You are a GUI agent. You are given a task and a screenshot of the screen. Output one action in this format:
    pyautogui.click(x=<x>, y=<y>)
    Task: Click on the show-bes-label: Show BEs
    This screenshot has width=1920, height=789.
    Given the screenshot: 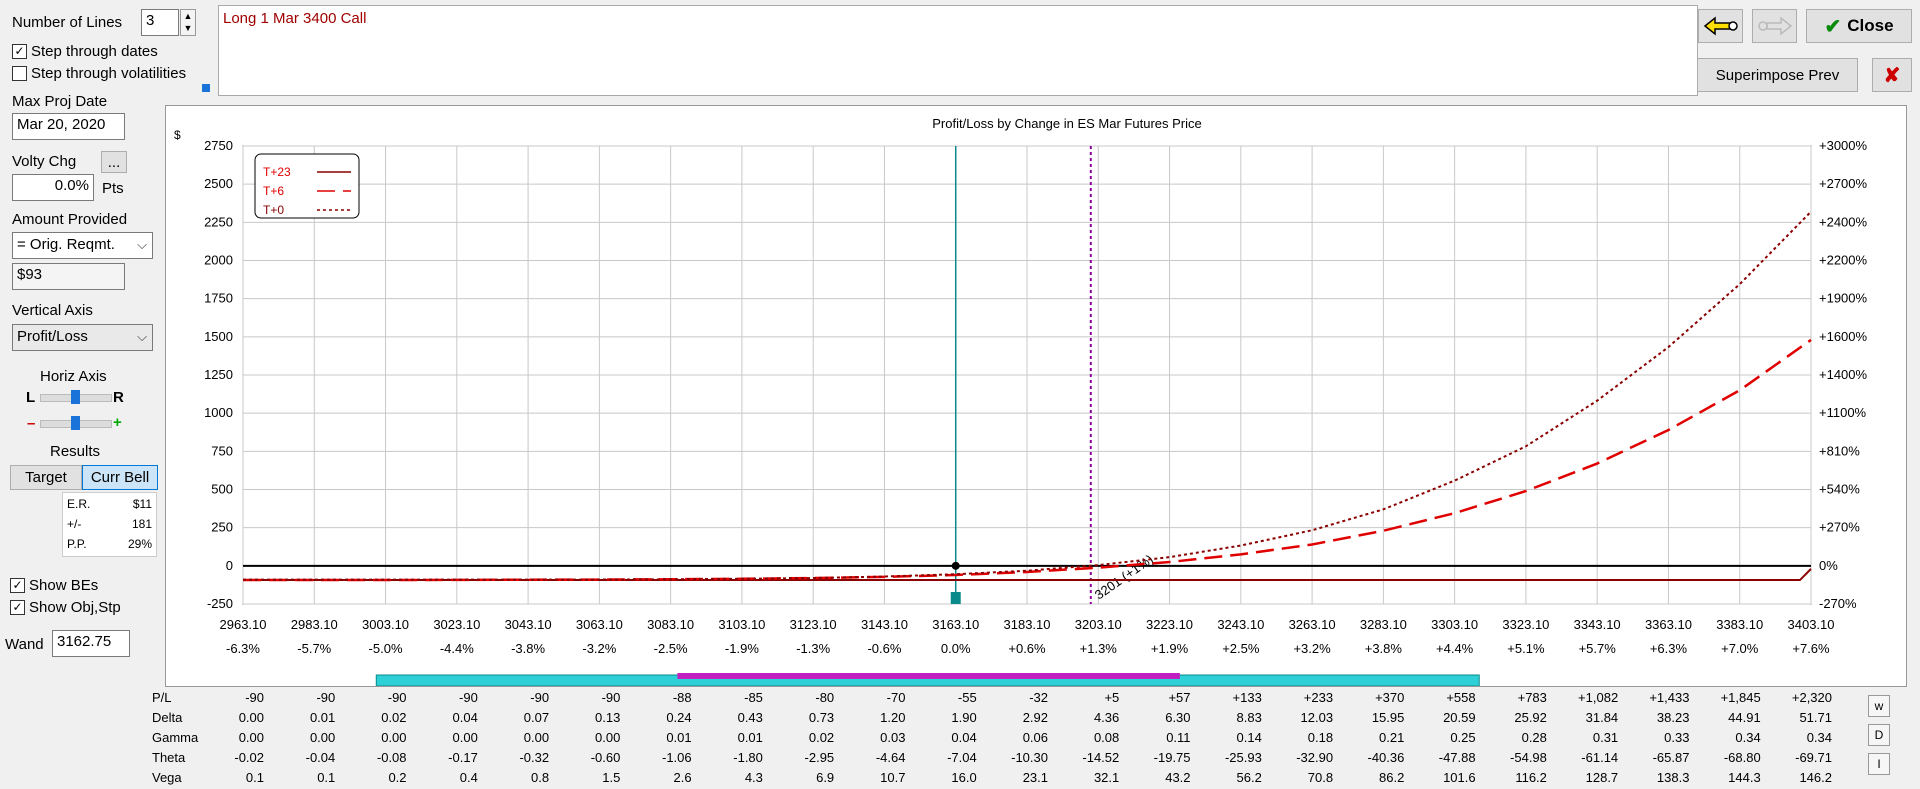 What is the action you would take?
    pyautogui.click(x=64, y=585)
    